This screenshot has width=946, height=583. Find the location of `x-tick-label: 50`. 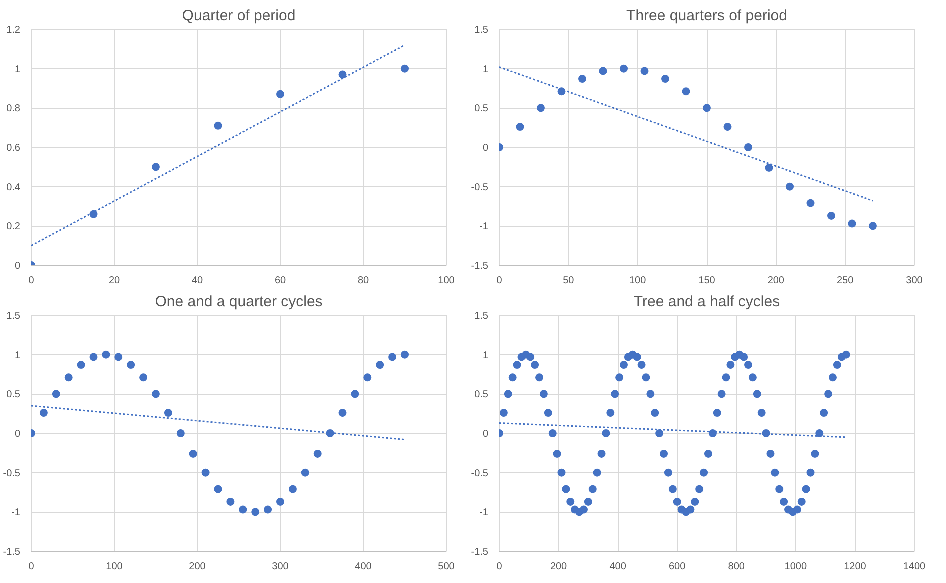

x-tick-label: 50 is located at coordinates (569, 281).